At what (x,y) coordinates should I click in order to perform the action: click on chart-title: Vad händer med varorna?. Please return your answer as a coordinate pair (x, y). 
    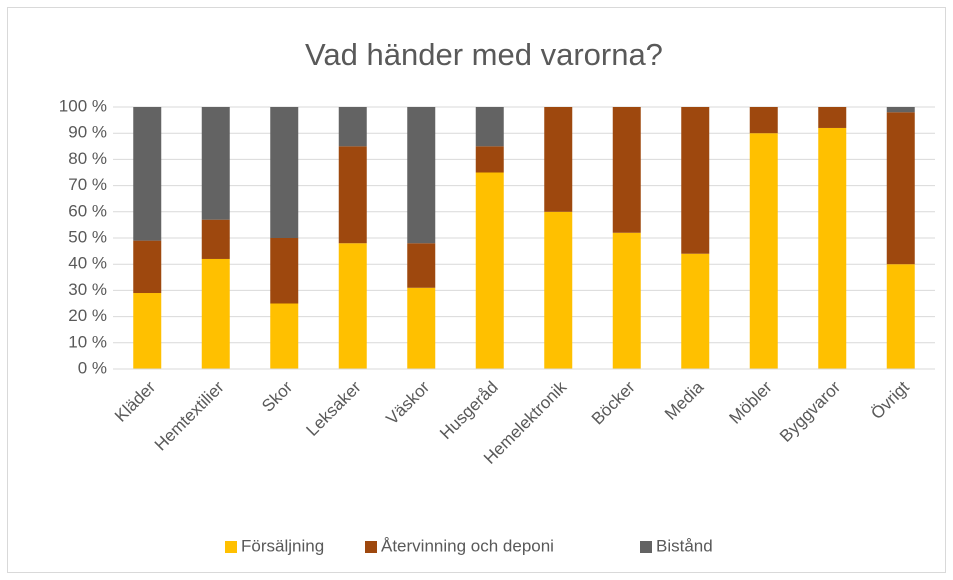
    Looking at the image, I should click on (484, 54).